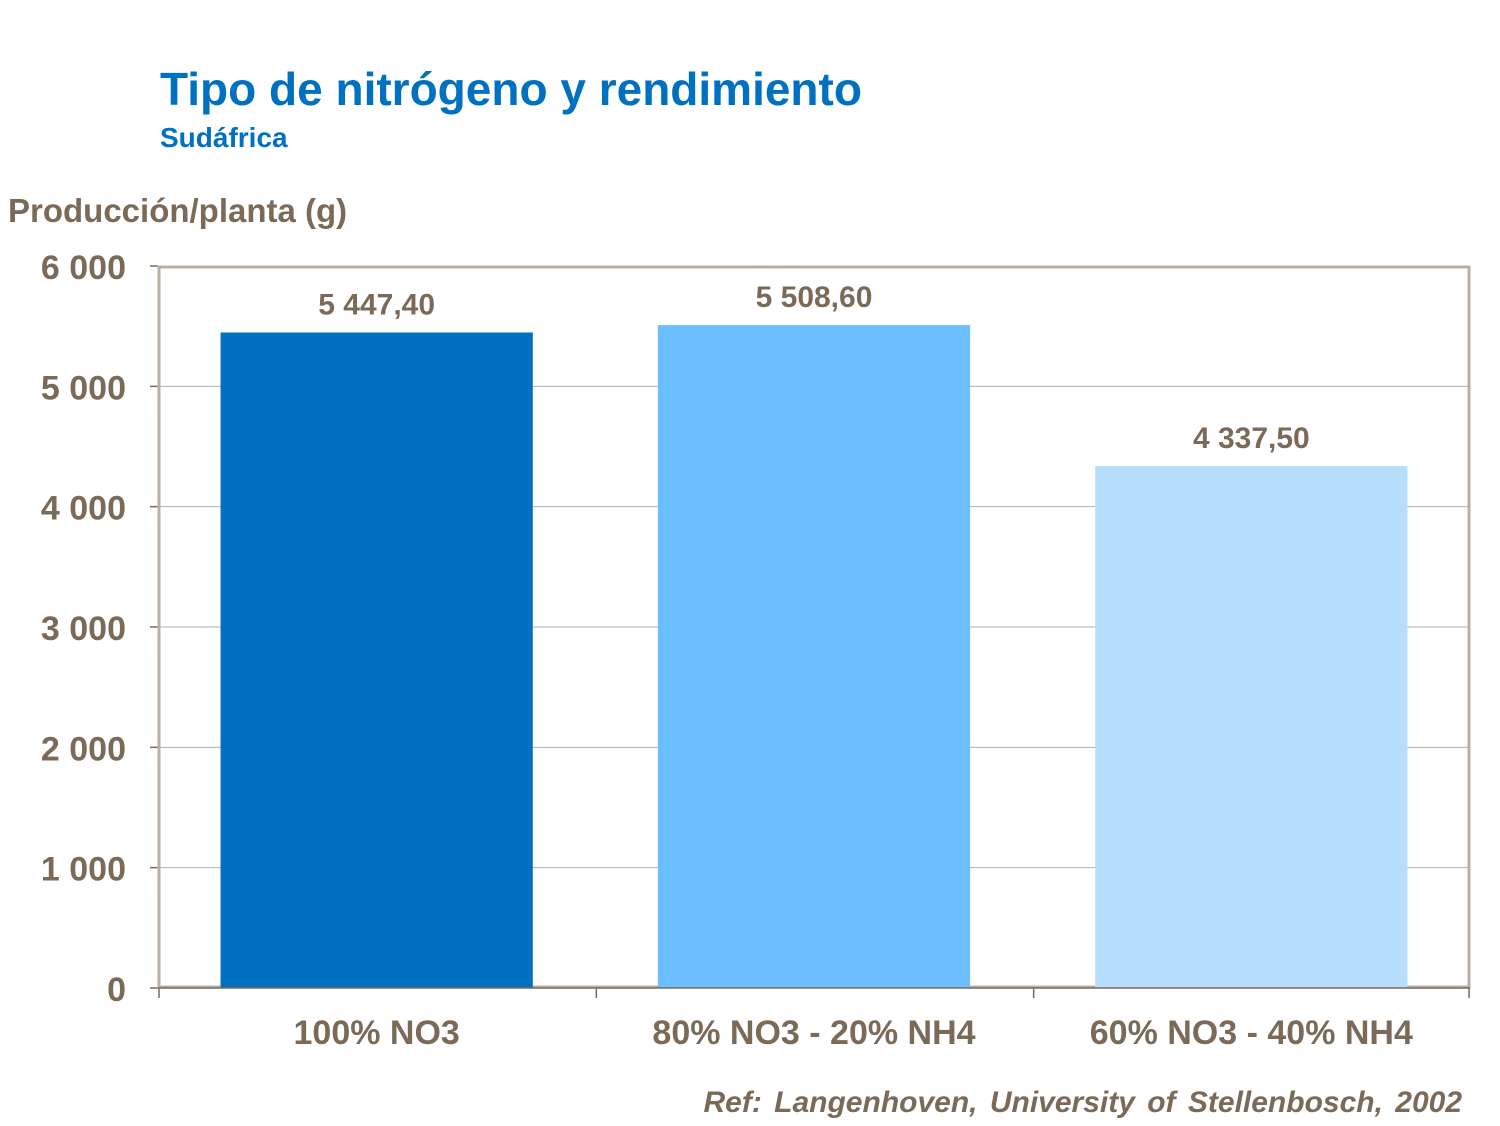  What do you see at coordinates (814, 297) in the screenshot?
I see `data-label: 5 508,60` at bounding box center [814, 297].